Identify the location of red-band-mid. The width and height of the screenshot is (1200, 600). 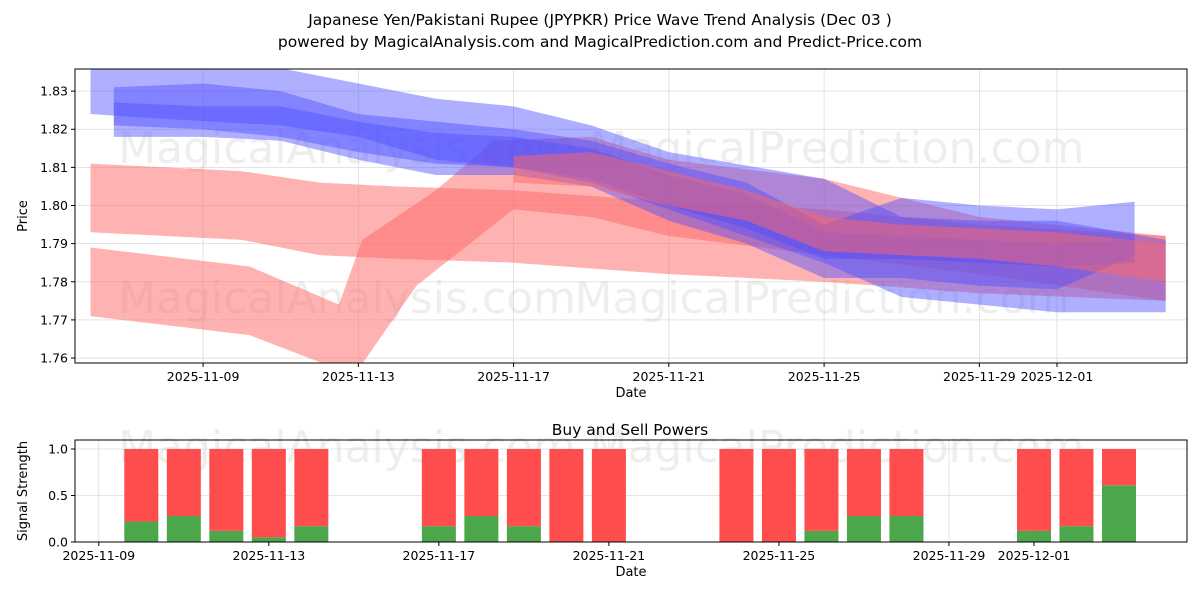
(839, 217).